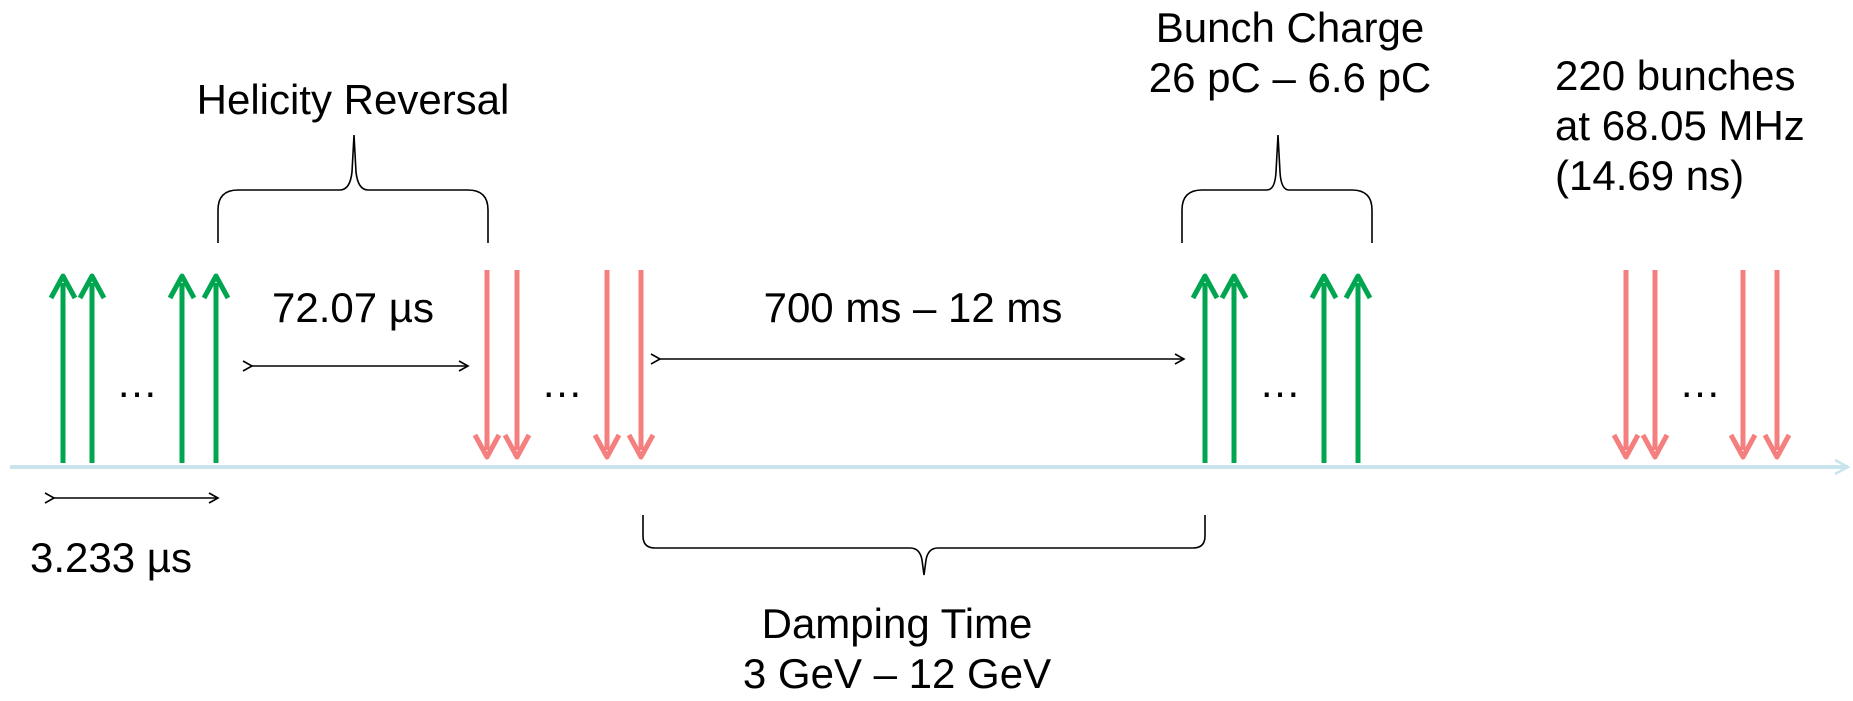 The width and height of the screenshot is (1853, 701). I want to click on bunch-charge-title: Bunch Charge, so click(1290, 27).